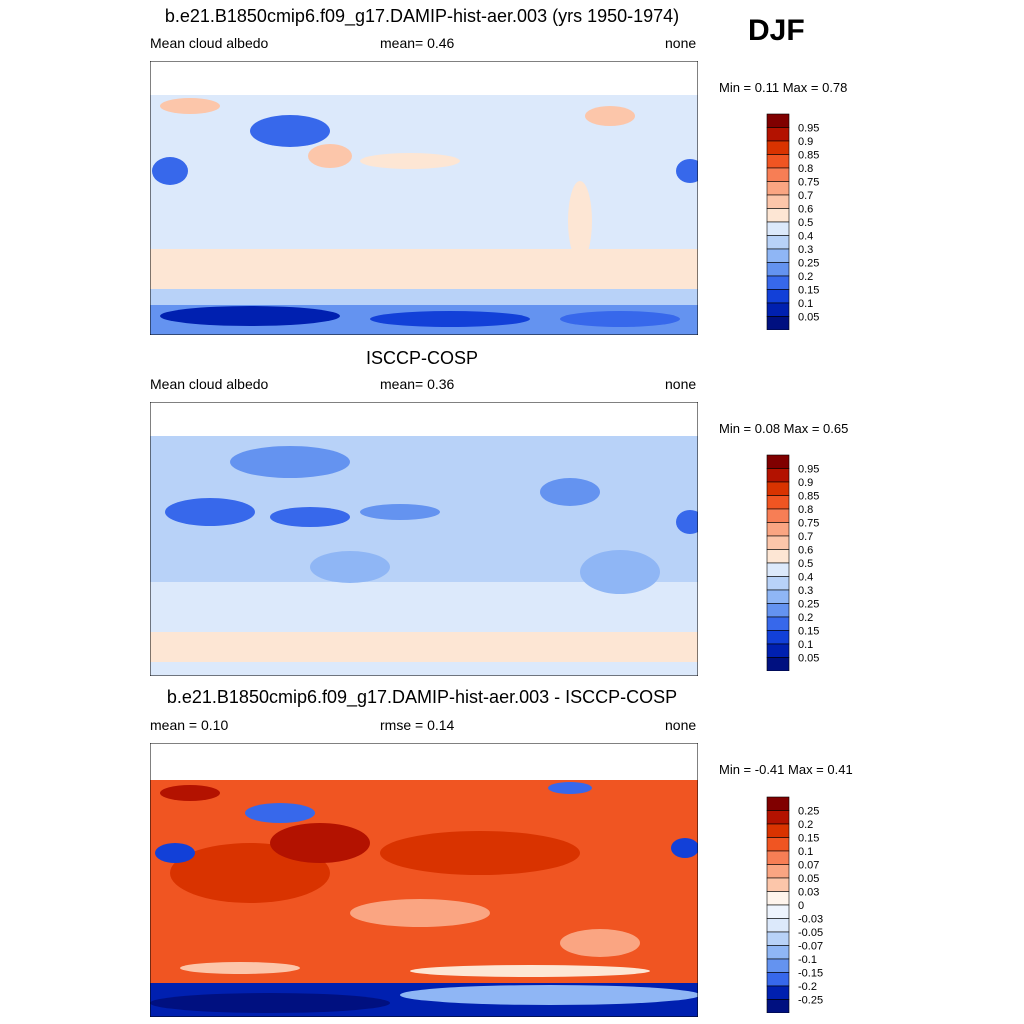  Describe the element at coordinates (810, 933) in the screenshot. I see `colorbar-tick-label: -0.05` at that location.